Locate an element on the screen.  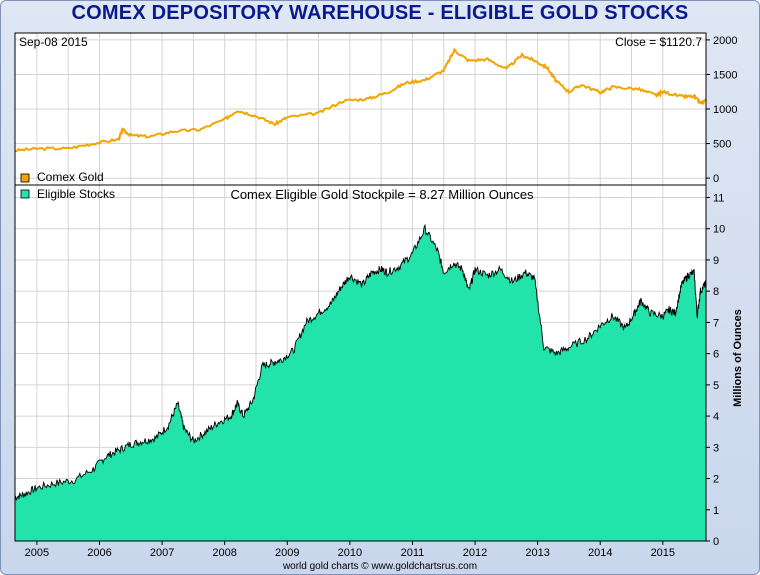
stocks-tick-label: 2 is located at coordinates (716, 480).